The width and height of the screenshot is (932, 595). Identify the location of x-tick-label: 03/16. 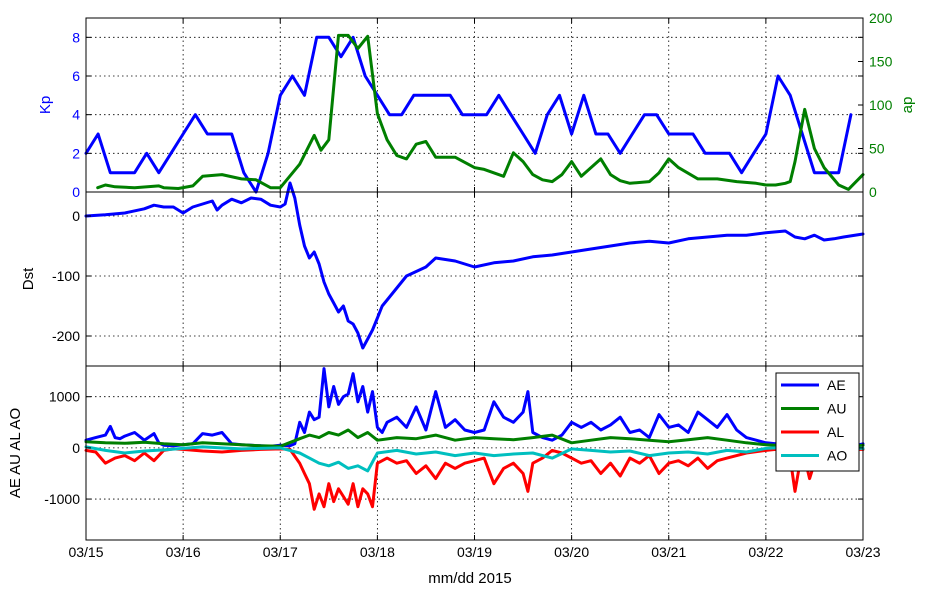
(183, 552).